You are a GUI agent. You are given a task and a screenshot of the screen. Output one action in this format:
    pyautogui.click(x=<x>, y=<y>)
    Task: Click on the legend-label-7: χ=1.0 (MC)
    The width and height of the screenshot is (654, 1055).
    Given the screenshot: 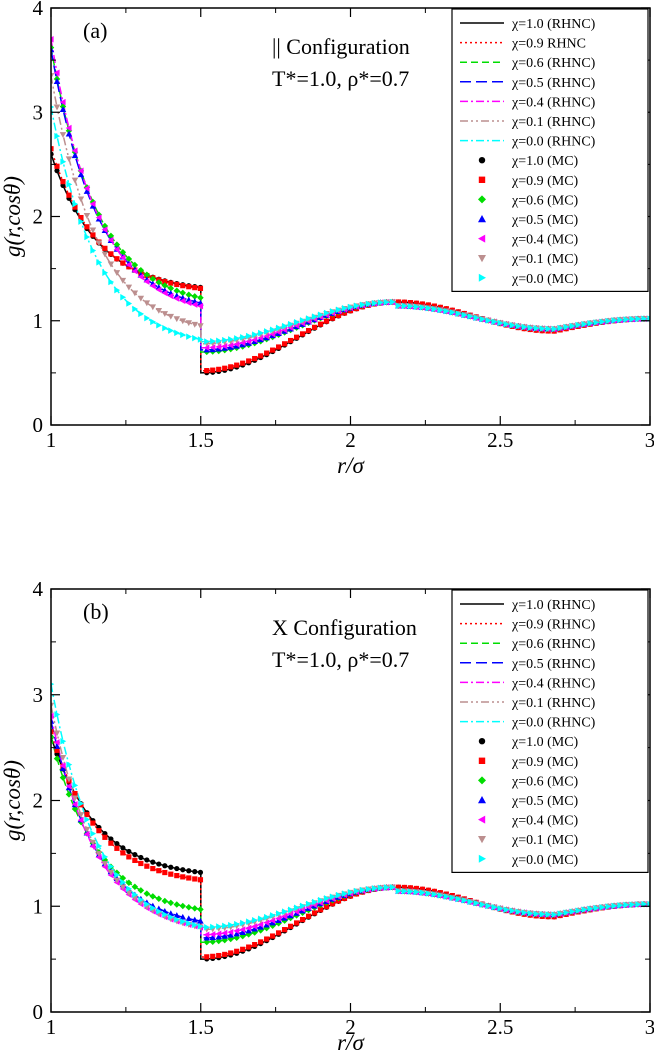 What is the action you would take?
    pyautogui.click(x=545, y=161)
    